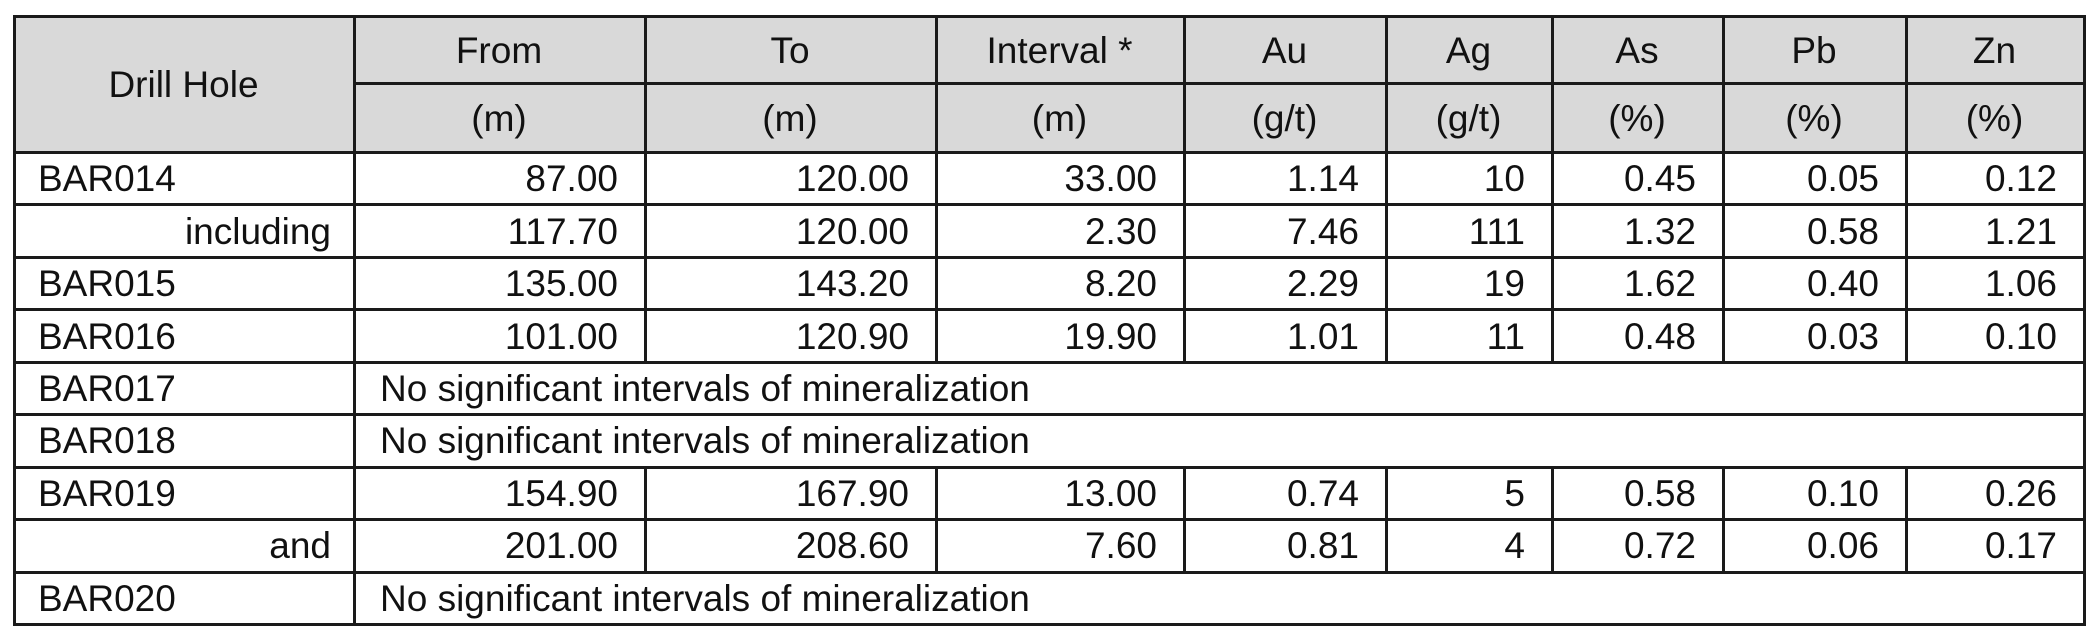 This screenshot has width=2096, height=640. Describe the element at coordinates (1638, 336) in the screenshot. I see `as-cell: 0.48` at that location.